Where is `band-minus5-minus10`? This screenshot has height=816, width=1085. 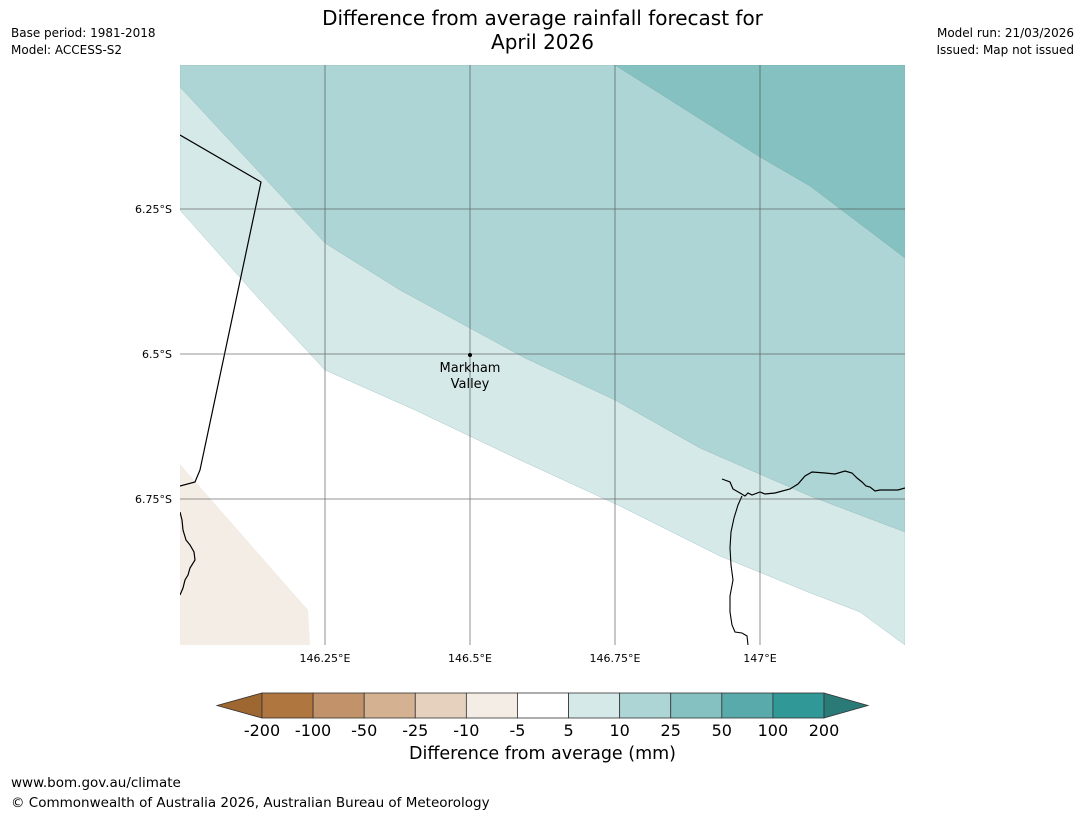
band-minus5-minus10 is located at coordinates (245, 554).